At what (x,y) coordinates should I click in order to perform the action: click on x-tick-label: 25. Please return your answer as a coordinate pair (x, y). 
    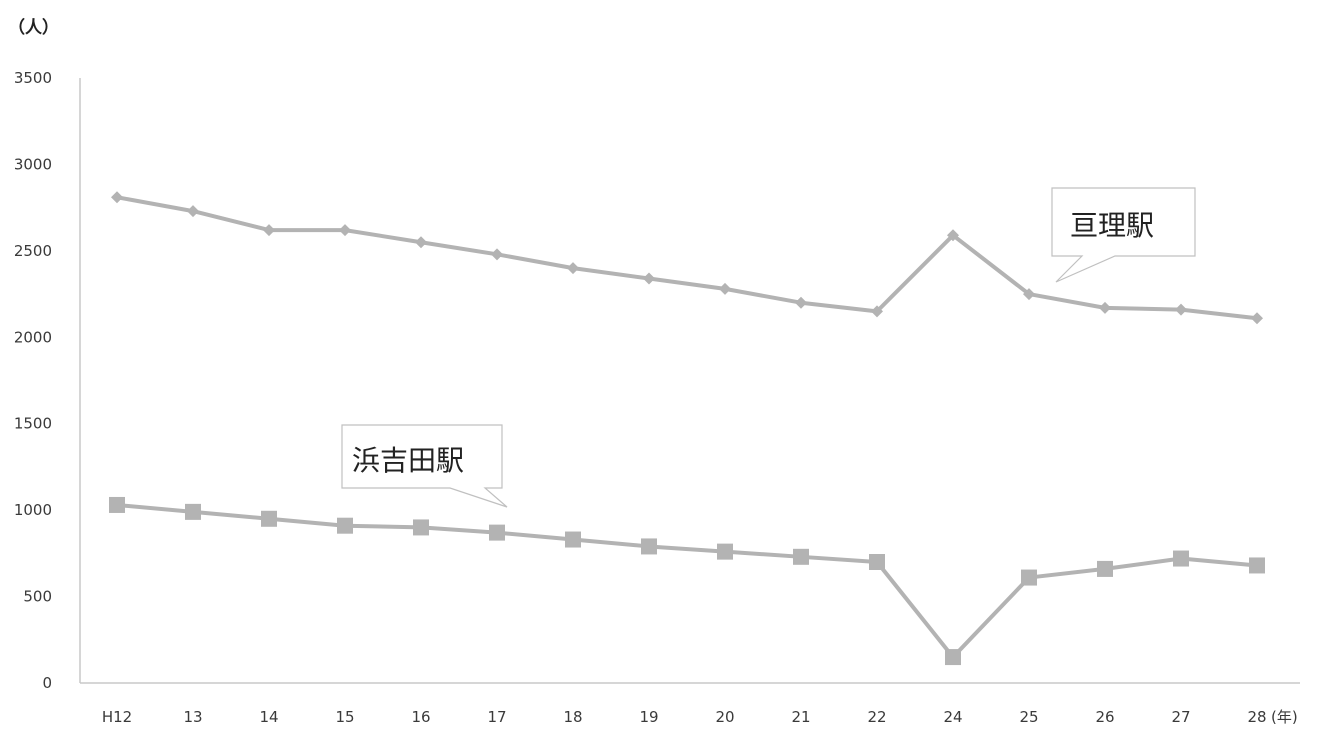
    Looking at the image, I should click on (1028, 717).